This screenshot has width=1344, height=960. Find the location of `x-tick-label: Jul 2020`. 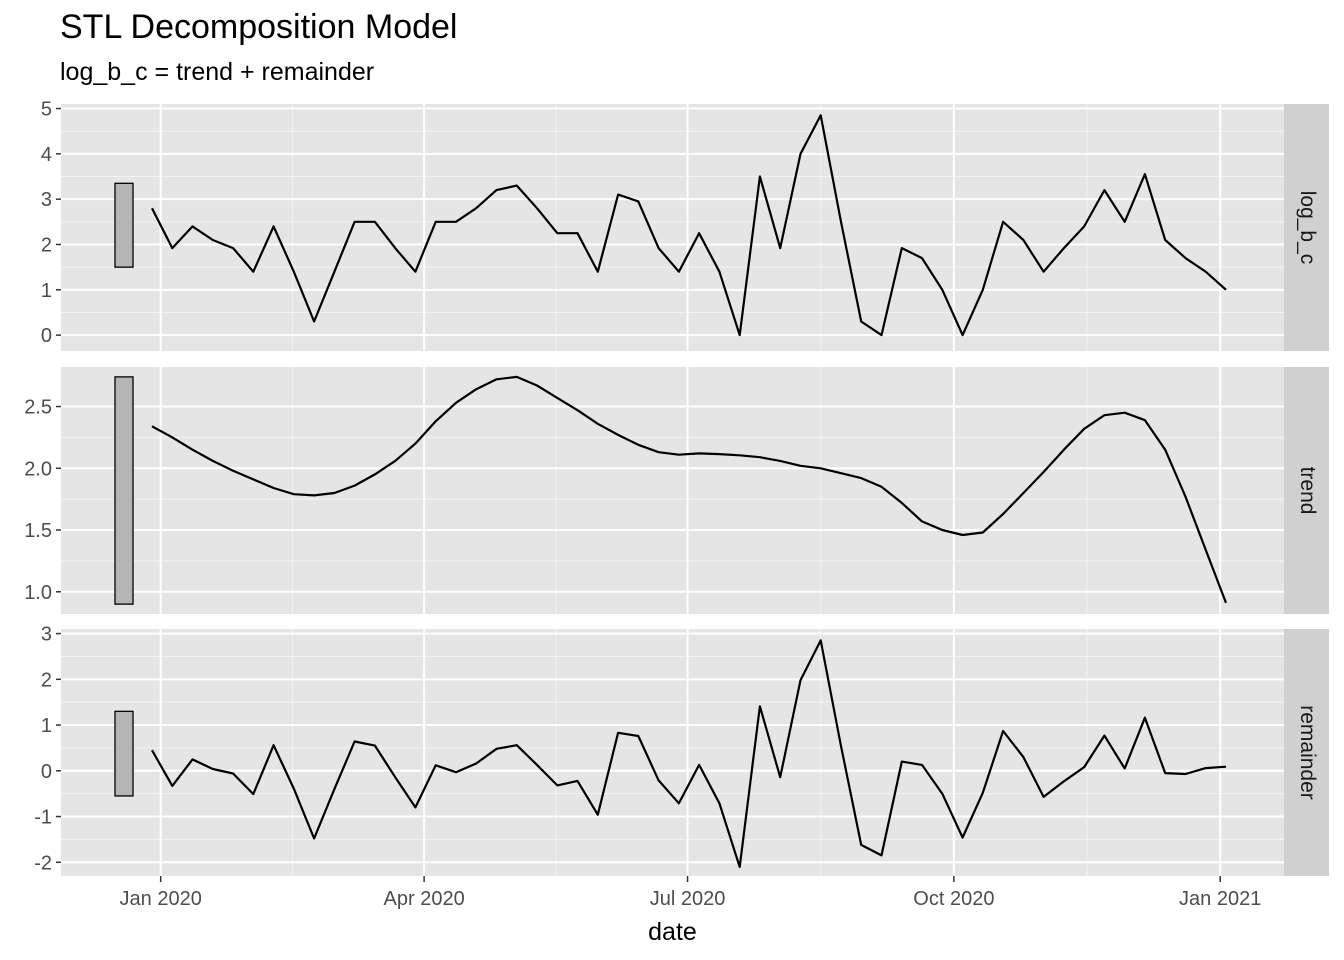

x-tick-label: Jul 2020 is located at coordinates (688, 899).